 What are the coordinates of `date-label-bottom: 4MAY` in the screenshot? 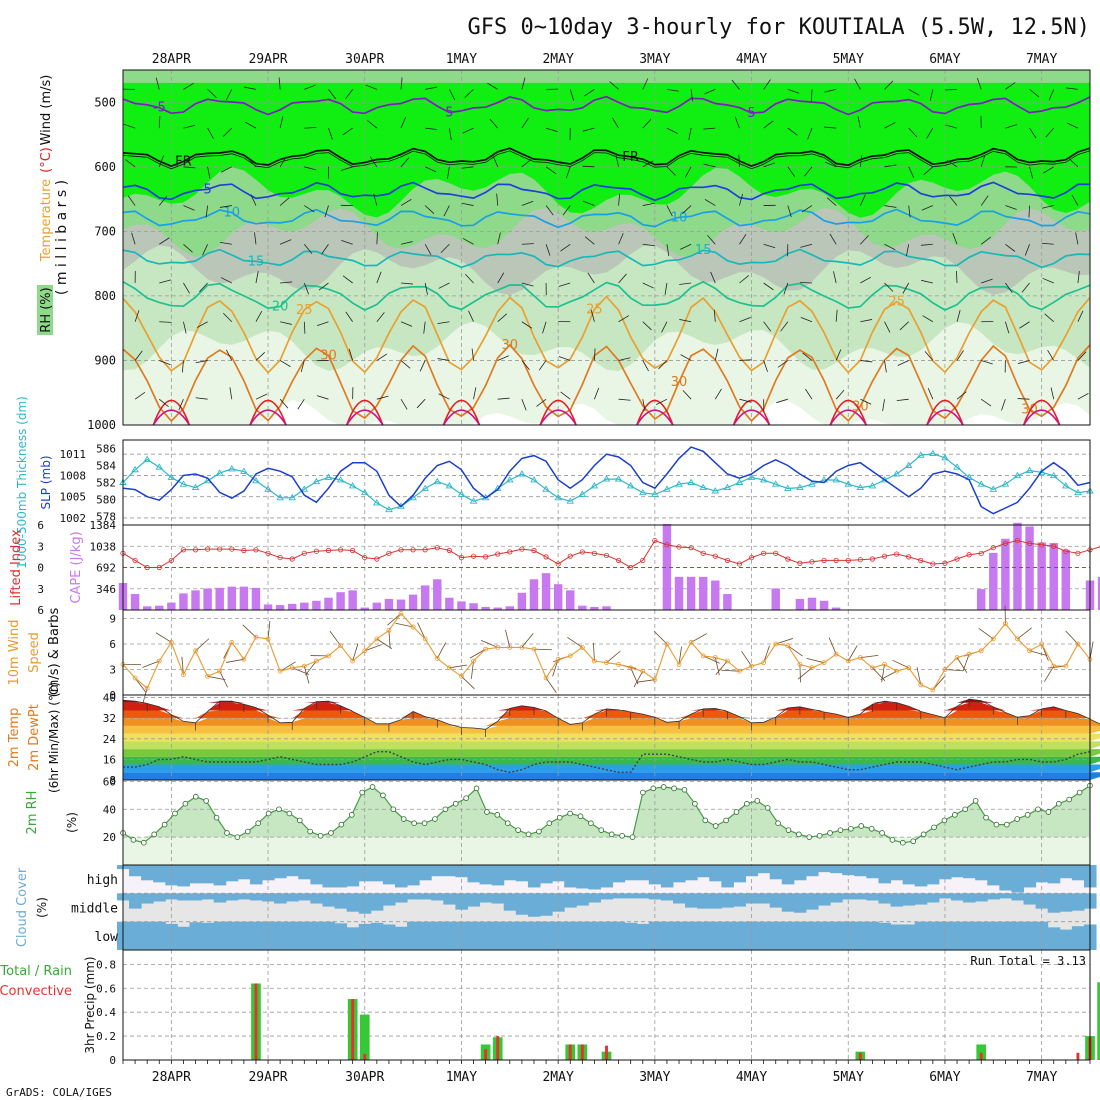 It's located at (751, 1077).